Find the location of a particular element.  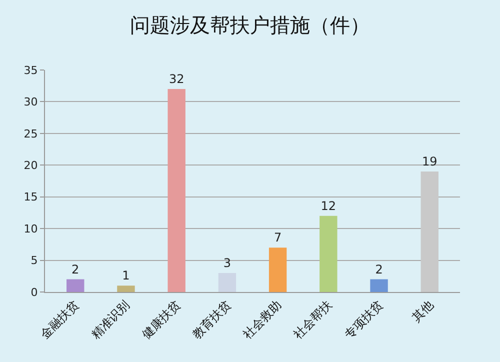

y-tick-label: 25 is located at coordinates (31, 133).